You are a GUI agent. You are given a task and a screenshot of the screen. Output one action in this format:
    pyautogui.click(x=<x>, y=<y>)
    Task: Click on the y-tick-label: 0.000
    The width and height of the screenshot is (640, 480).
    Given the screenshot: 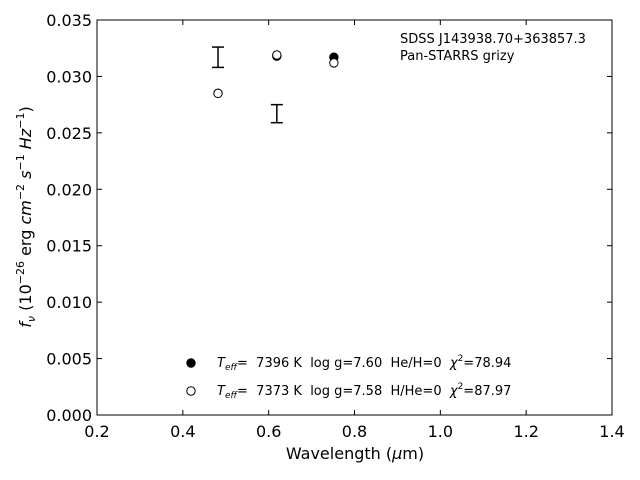 What is the action you would take?
    pyautogui.click(x=69, y=415)
    